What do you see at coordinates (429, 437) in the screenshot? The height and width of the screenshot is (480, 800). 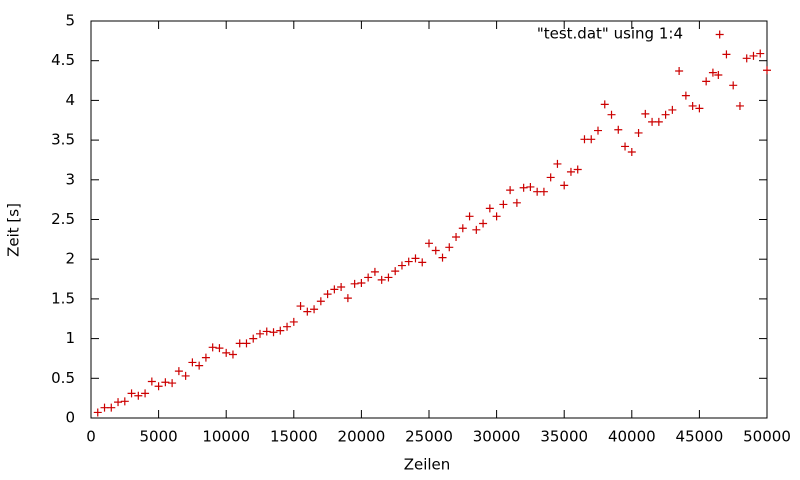 I see `x-tick-label: 25000` at bounding box center [429, 437].